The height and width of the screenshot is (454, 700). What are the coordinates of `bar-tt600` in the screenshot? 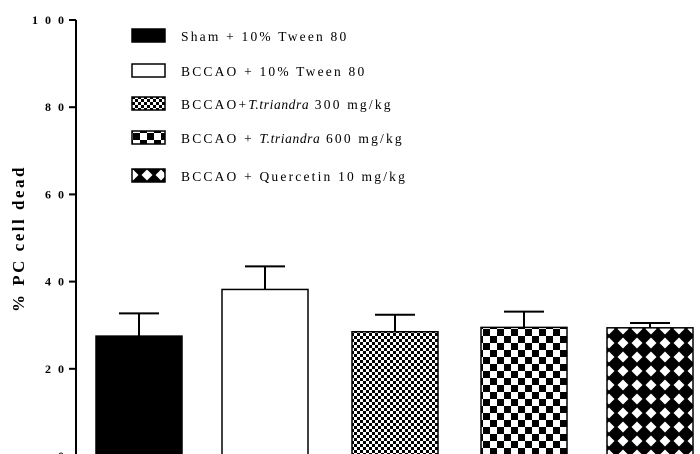 It's located at (524, 390).